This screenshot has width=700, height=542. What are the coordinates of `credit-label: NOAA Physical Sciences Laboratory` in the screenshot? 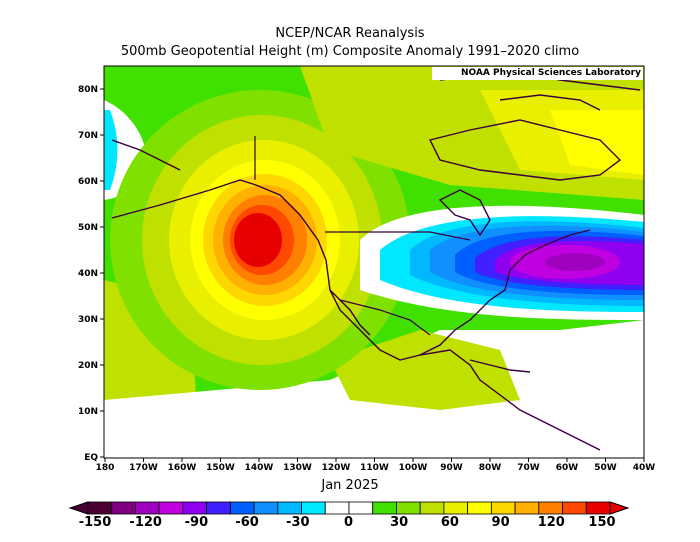 It's located at (550, 73).